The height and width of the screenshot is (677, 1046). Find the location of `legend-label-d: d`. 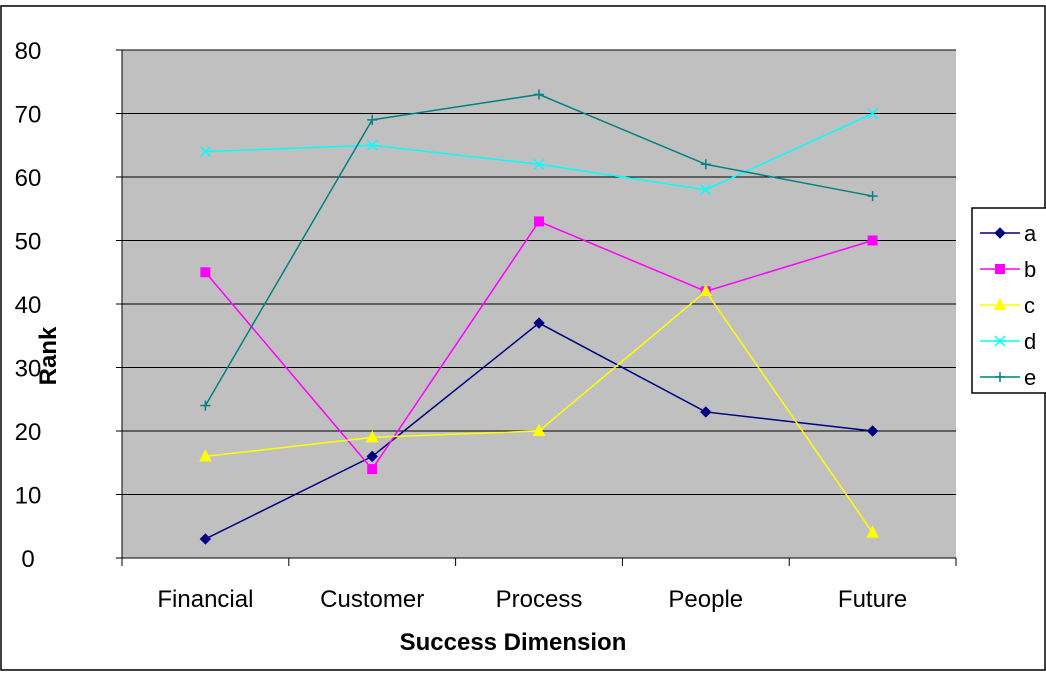

legend-label-d: d is located at coordinates (1030, 341).